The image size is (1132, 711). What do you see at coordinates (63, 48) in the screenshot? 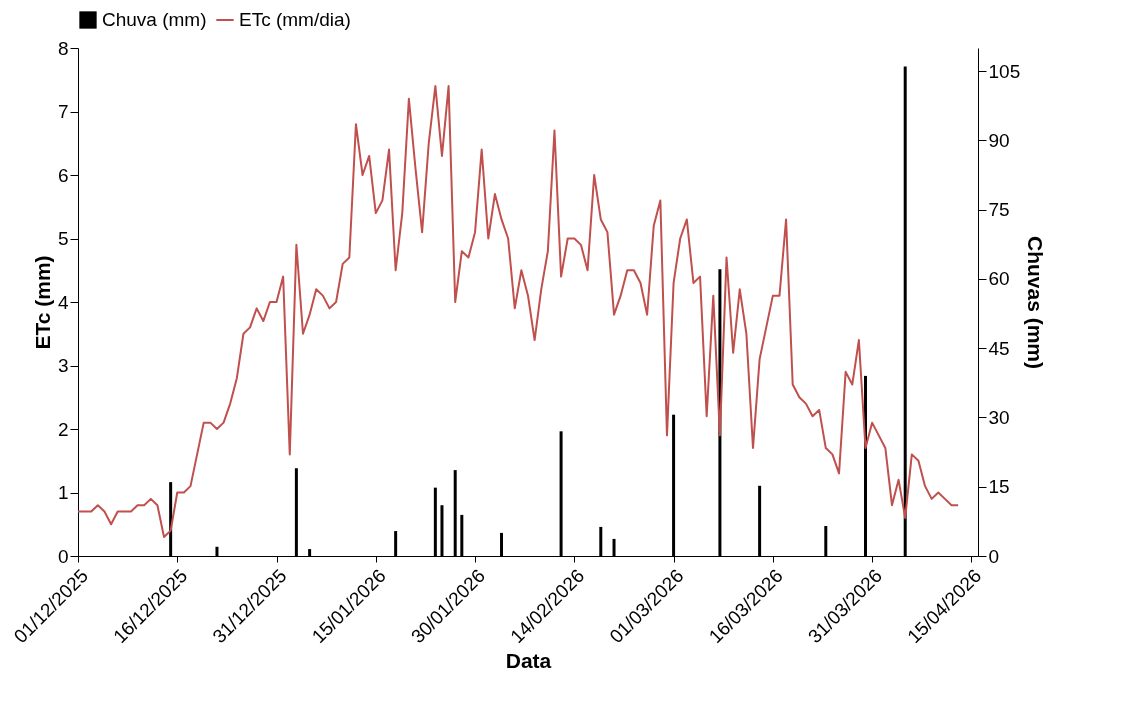
I see `y-tick-label: 8` at bounding box center [63, 48].